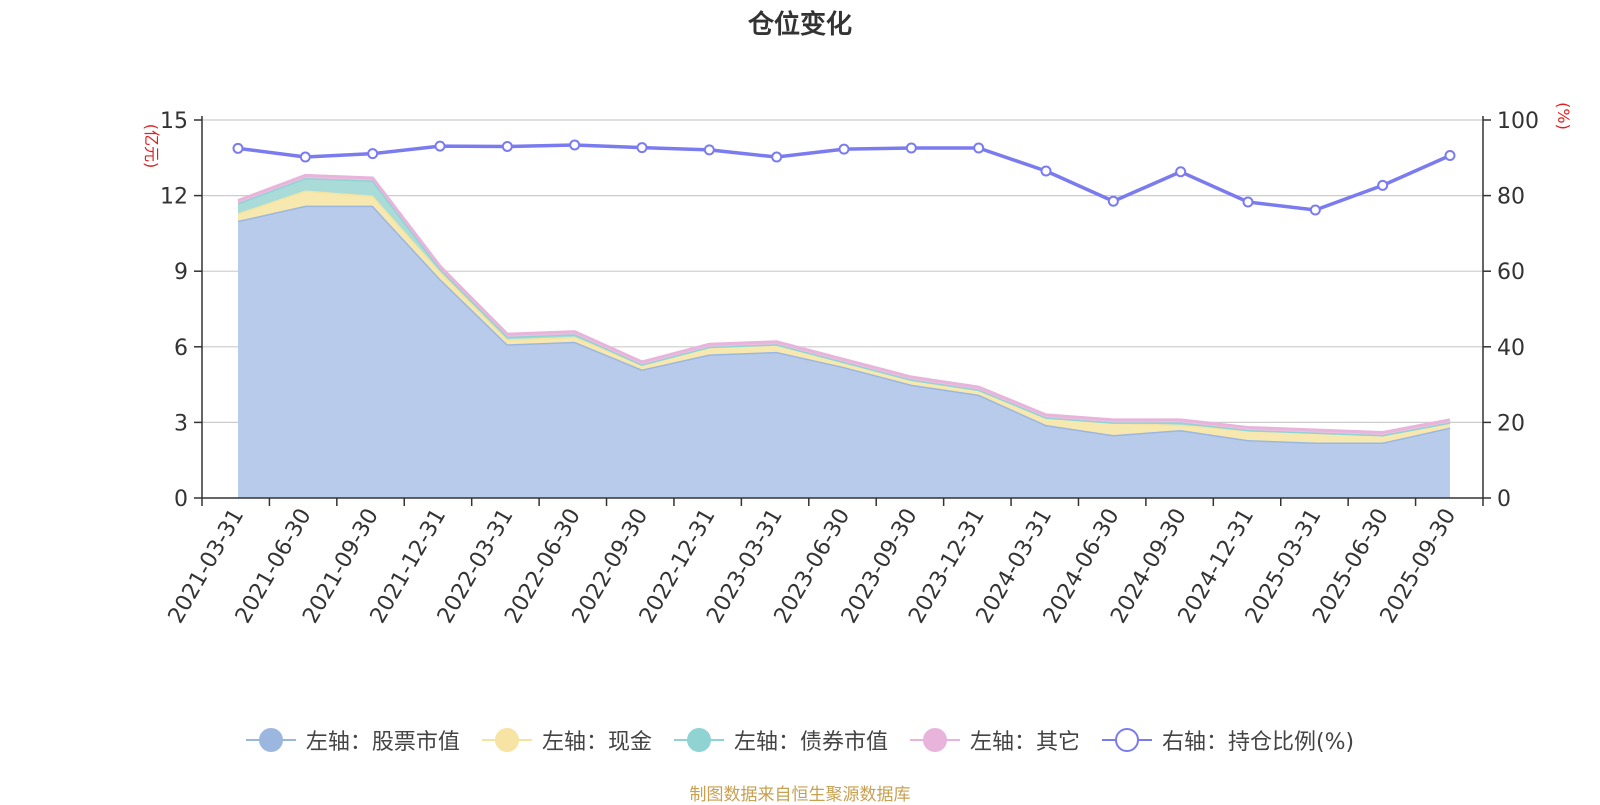 This screenshot has height=805, width=1600. What do you see at coordinates (151, 146) in the screenshot?
I see `left-axis-unit: (亿元)` at bounding box center [151, 146].